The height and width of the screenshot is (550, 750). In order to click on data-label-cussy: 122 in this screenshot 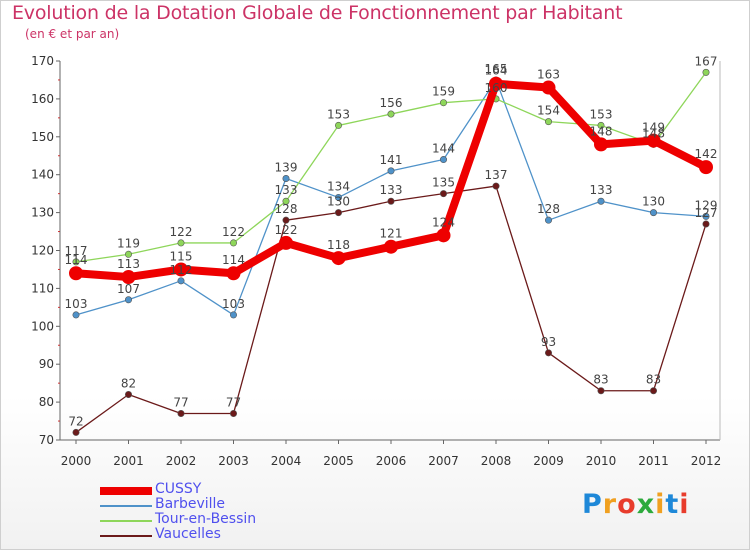, I will do `click(286, 230)`.